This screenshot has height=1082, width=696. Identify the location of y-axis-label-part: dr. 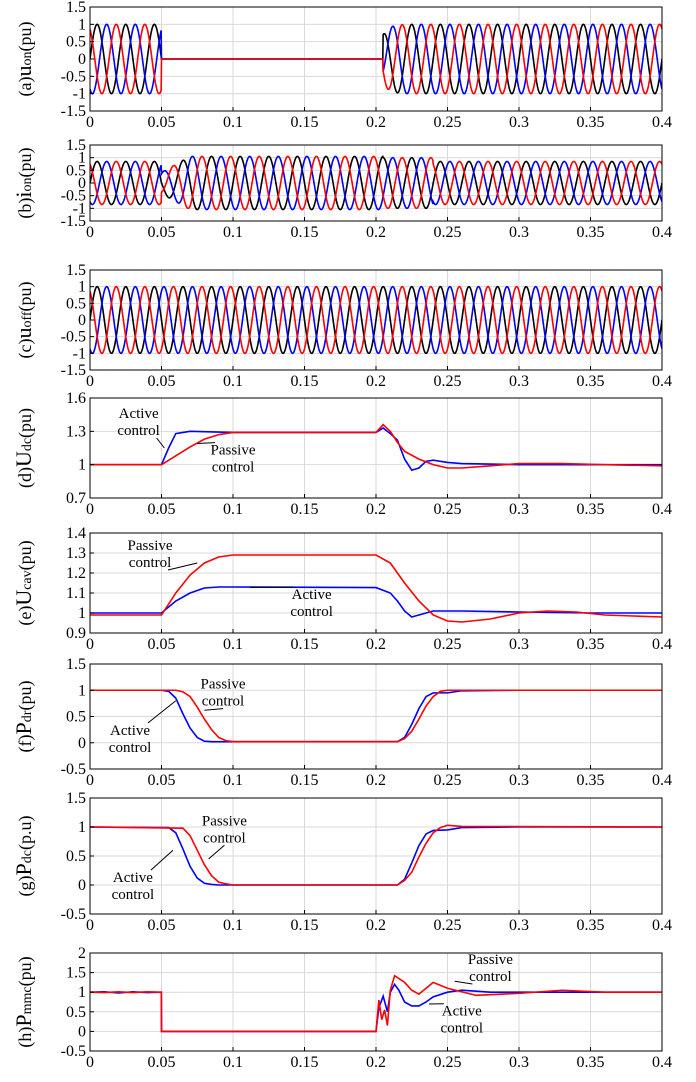
(27, 716).